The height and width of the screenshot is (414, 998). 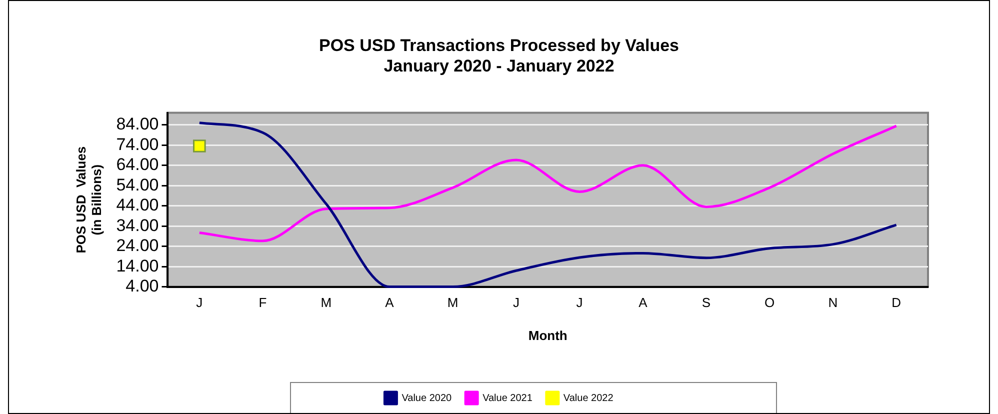 I want to click on y-tick-label: 24.00, so click(x=137, y=246).